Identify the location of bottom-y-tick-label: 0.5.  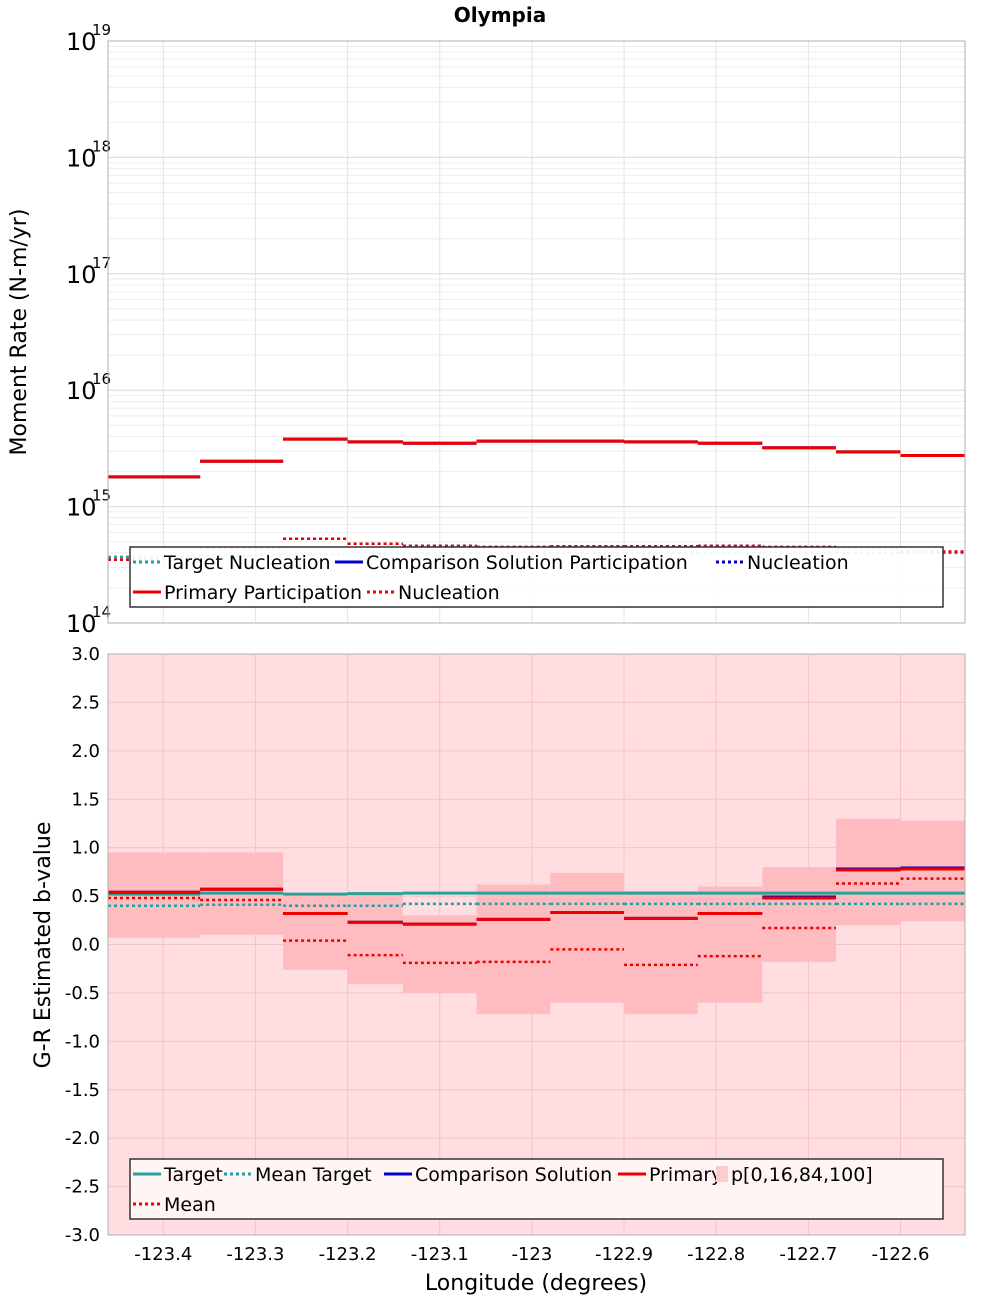
(85, 896).